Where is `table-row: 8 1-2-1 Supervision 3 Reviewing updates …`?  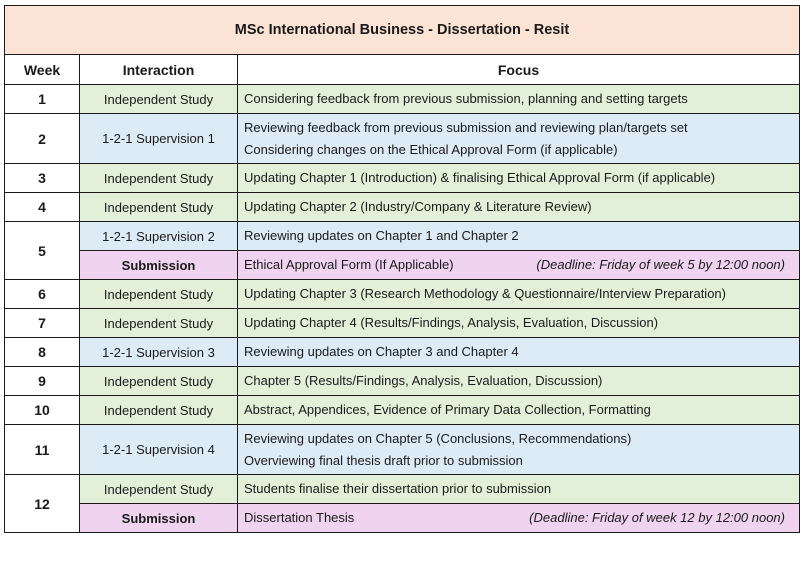 table-row: 8 1-2-1 Supervision 3 Reviewing updates … is located at coordinates (402, 352).